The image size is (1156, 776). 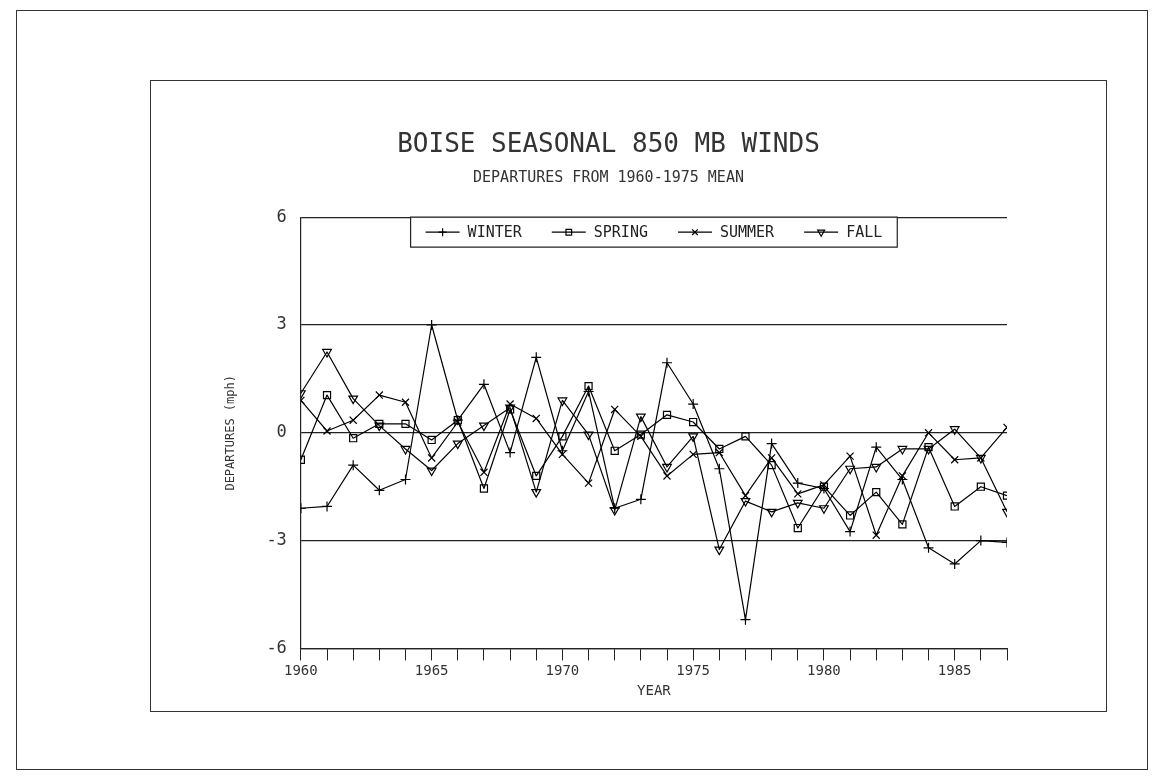 What do you see at coordinates (276, 539) in the screenshot?
I see `y-tick-label: -3` at bounding box center [276, 539].